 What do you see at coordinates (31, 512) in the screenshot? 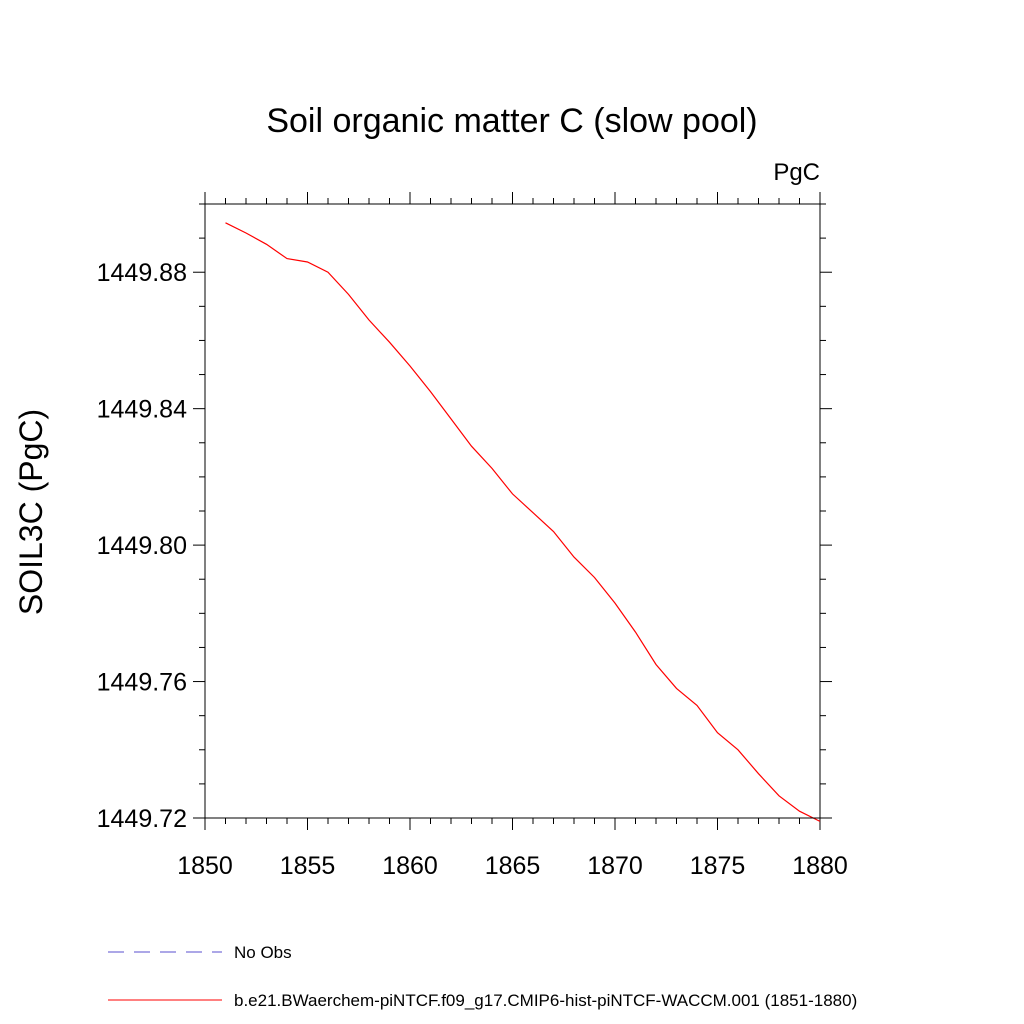
I see `y-axis-label: SOIL3C (PgC)` at bounding box center [31, 512].